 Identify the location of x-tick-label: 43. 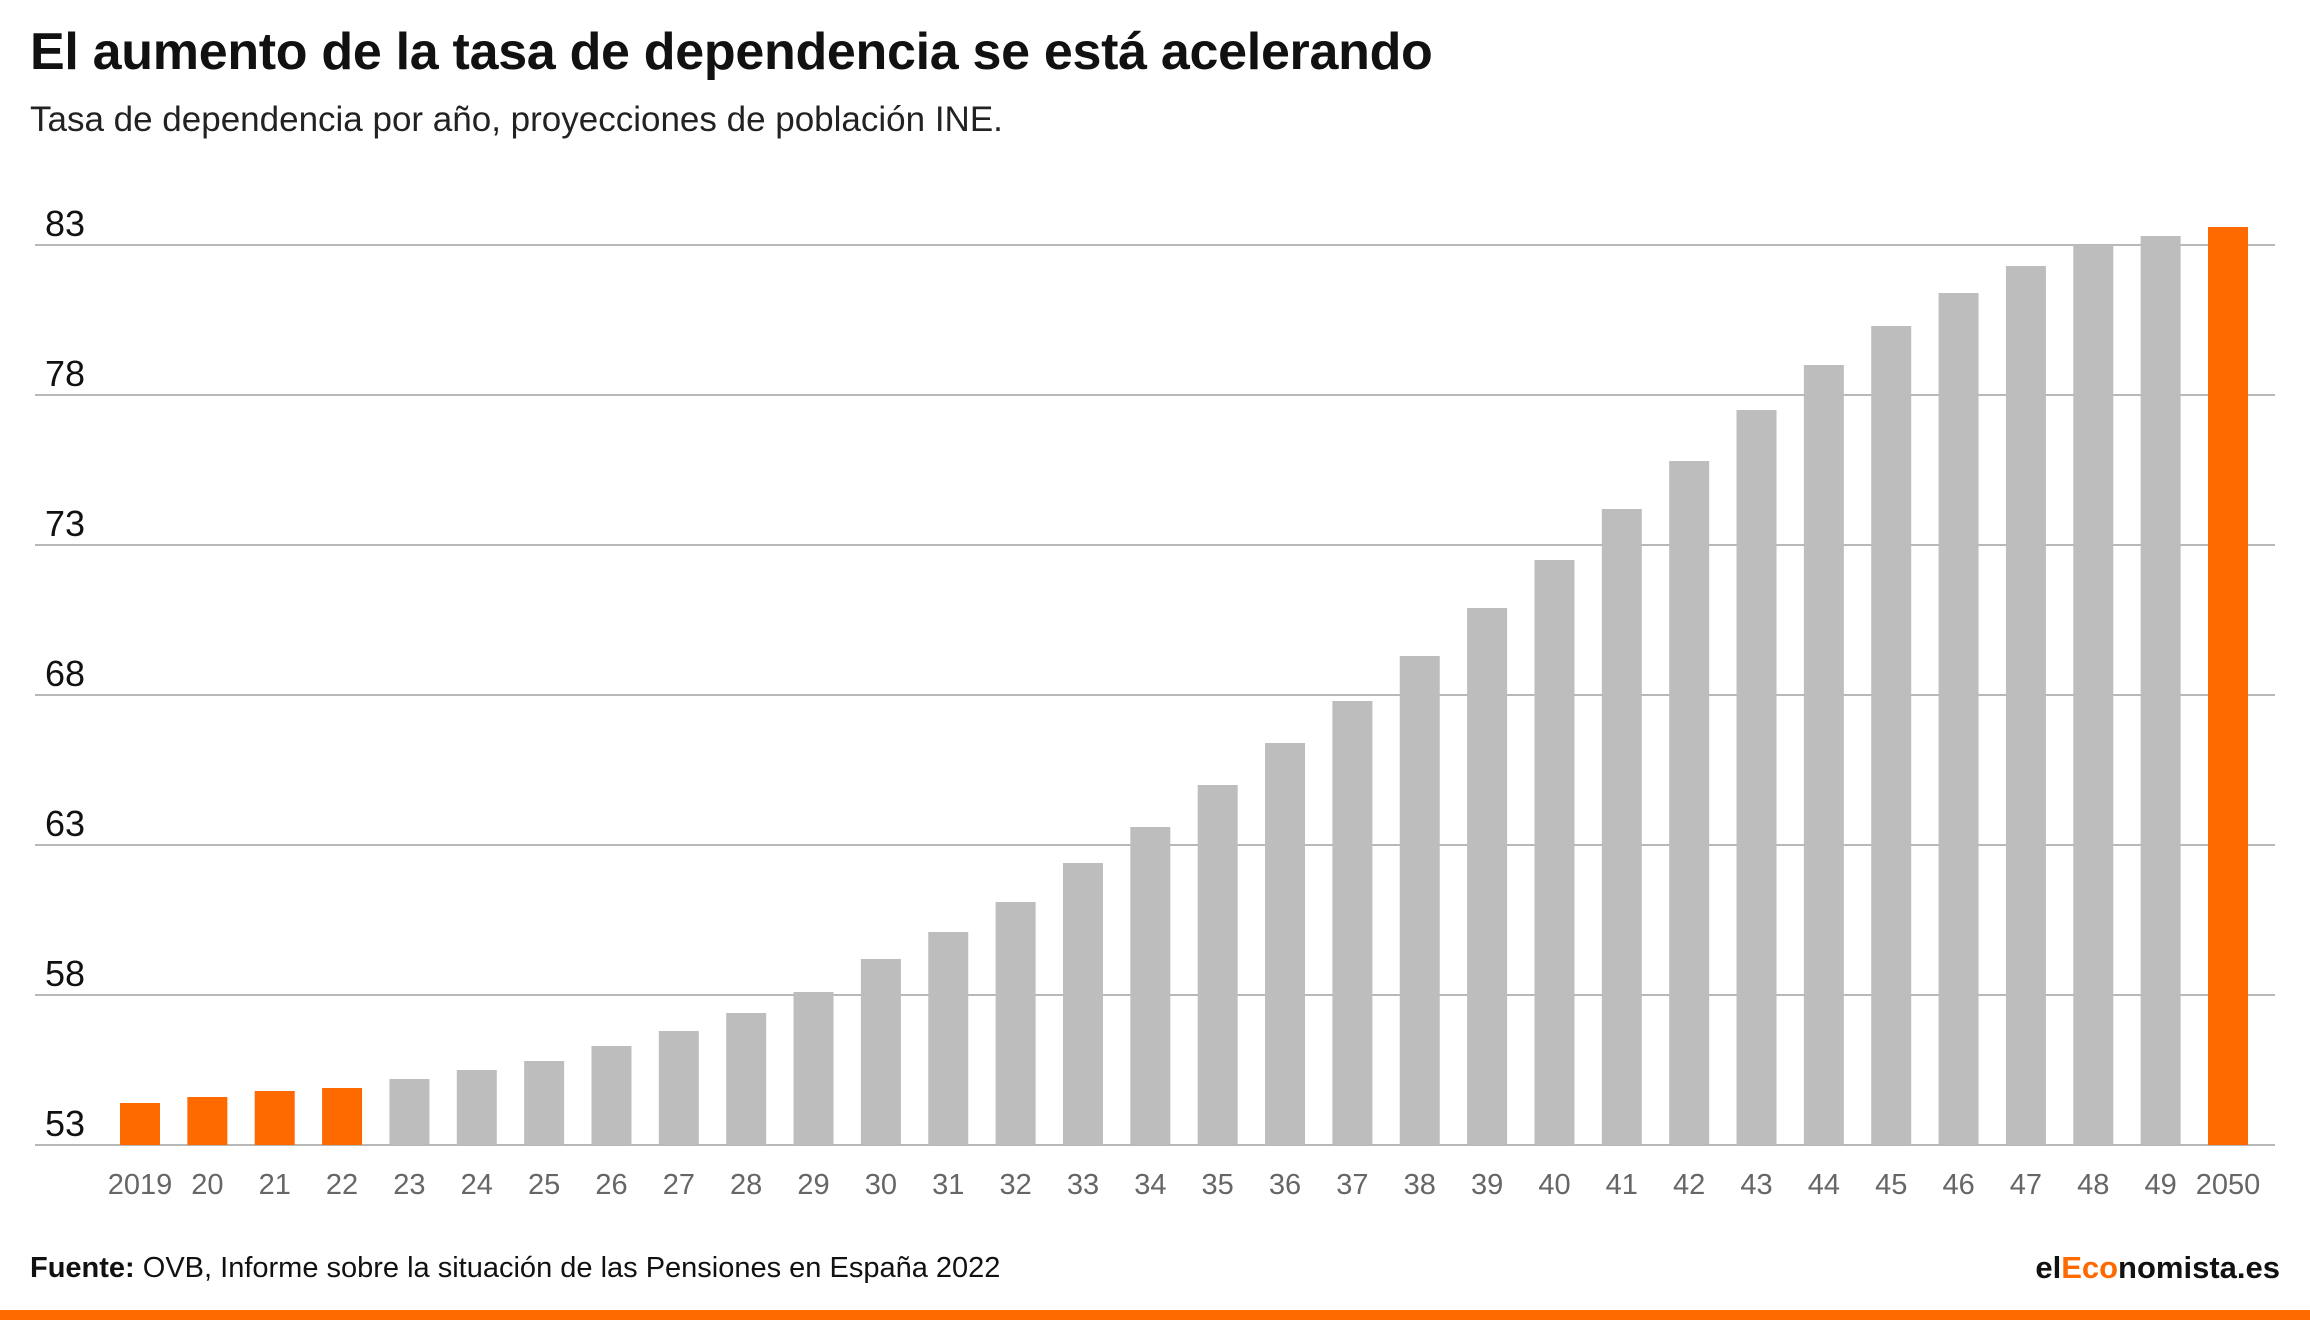
(1756, 1185).